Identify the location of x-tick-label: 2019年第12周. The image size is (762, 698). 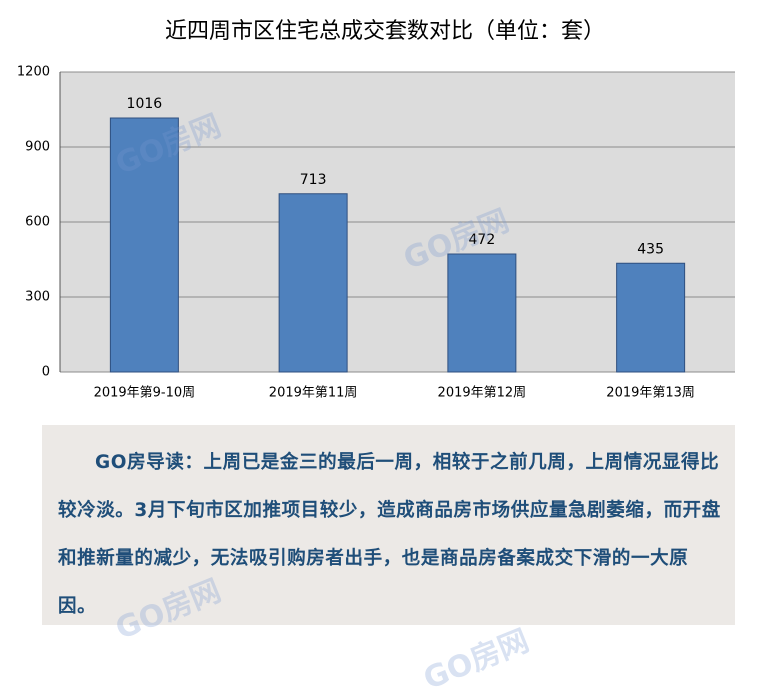
(482, 393).